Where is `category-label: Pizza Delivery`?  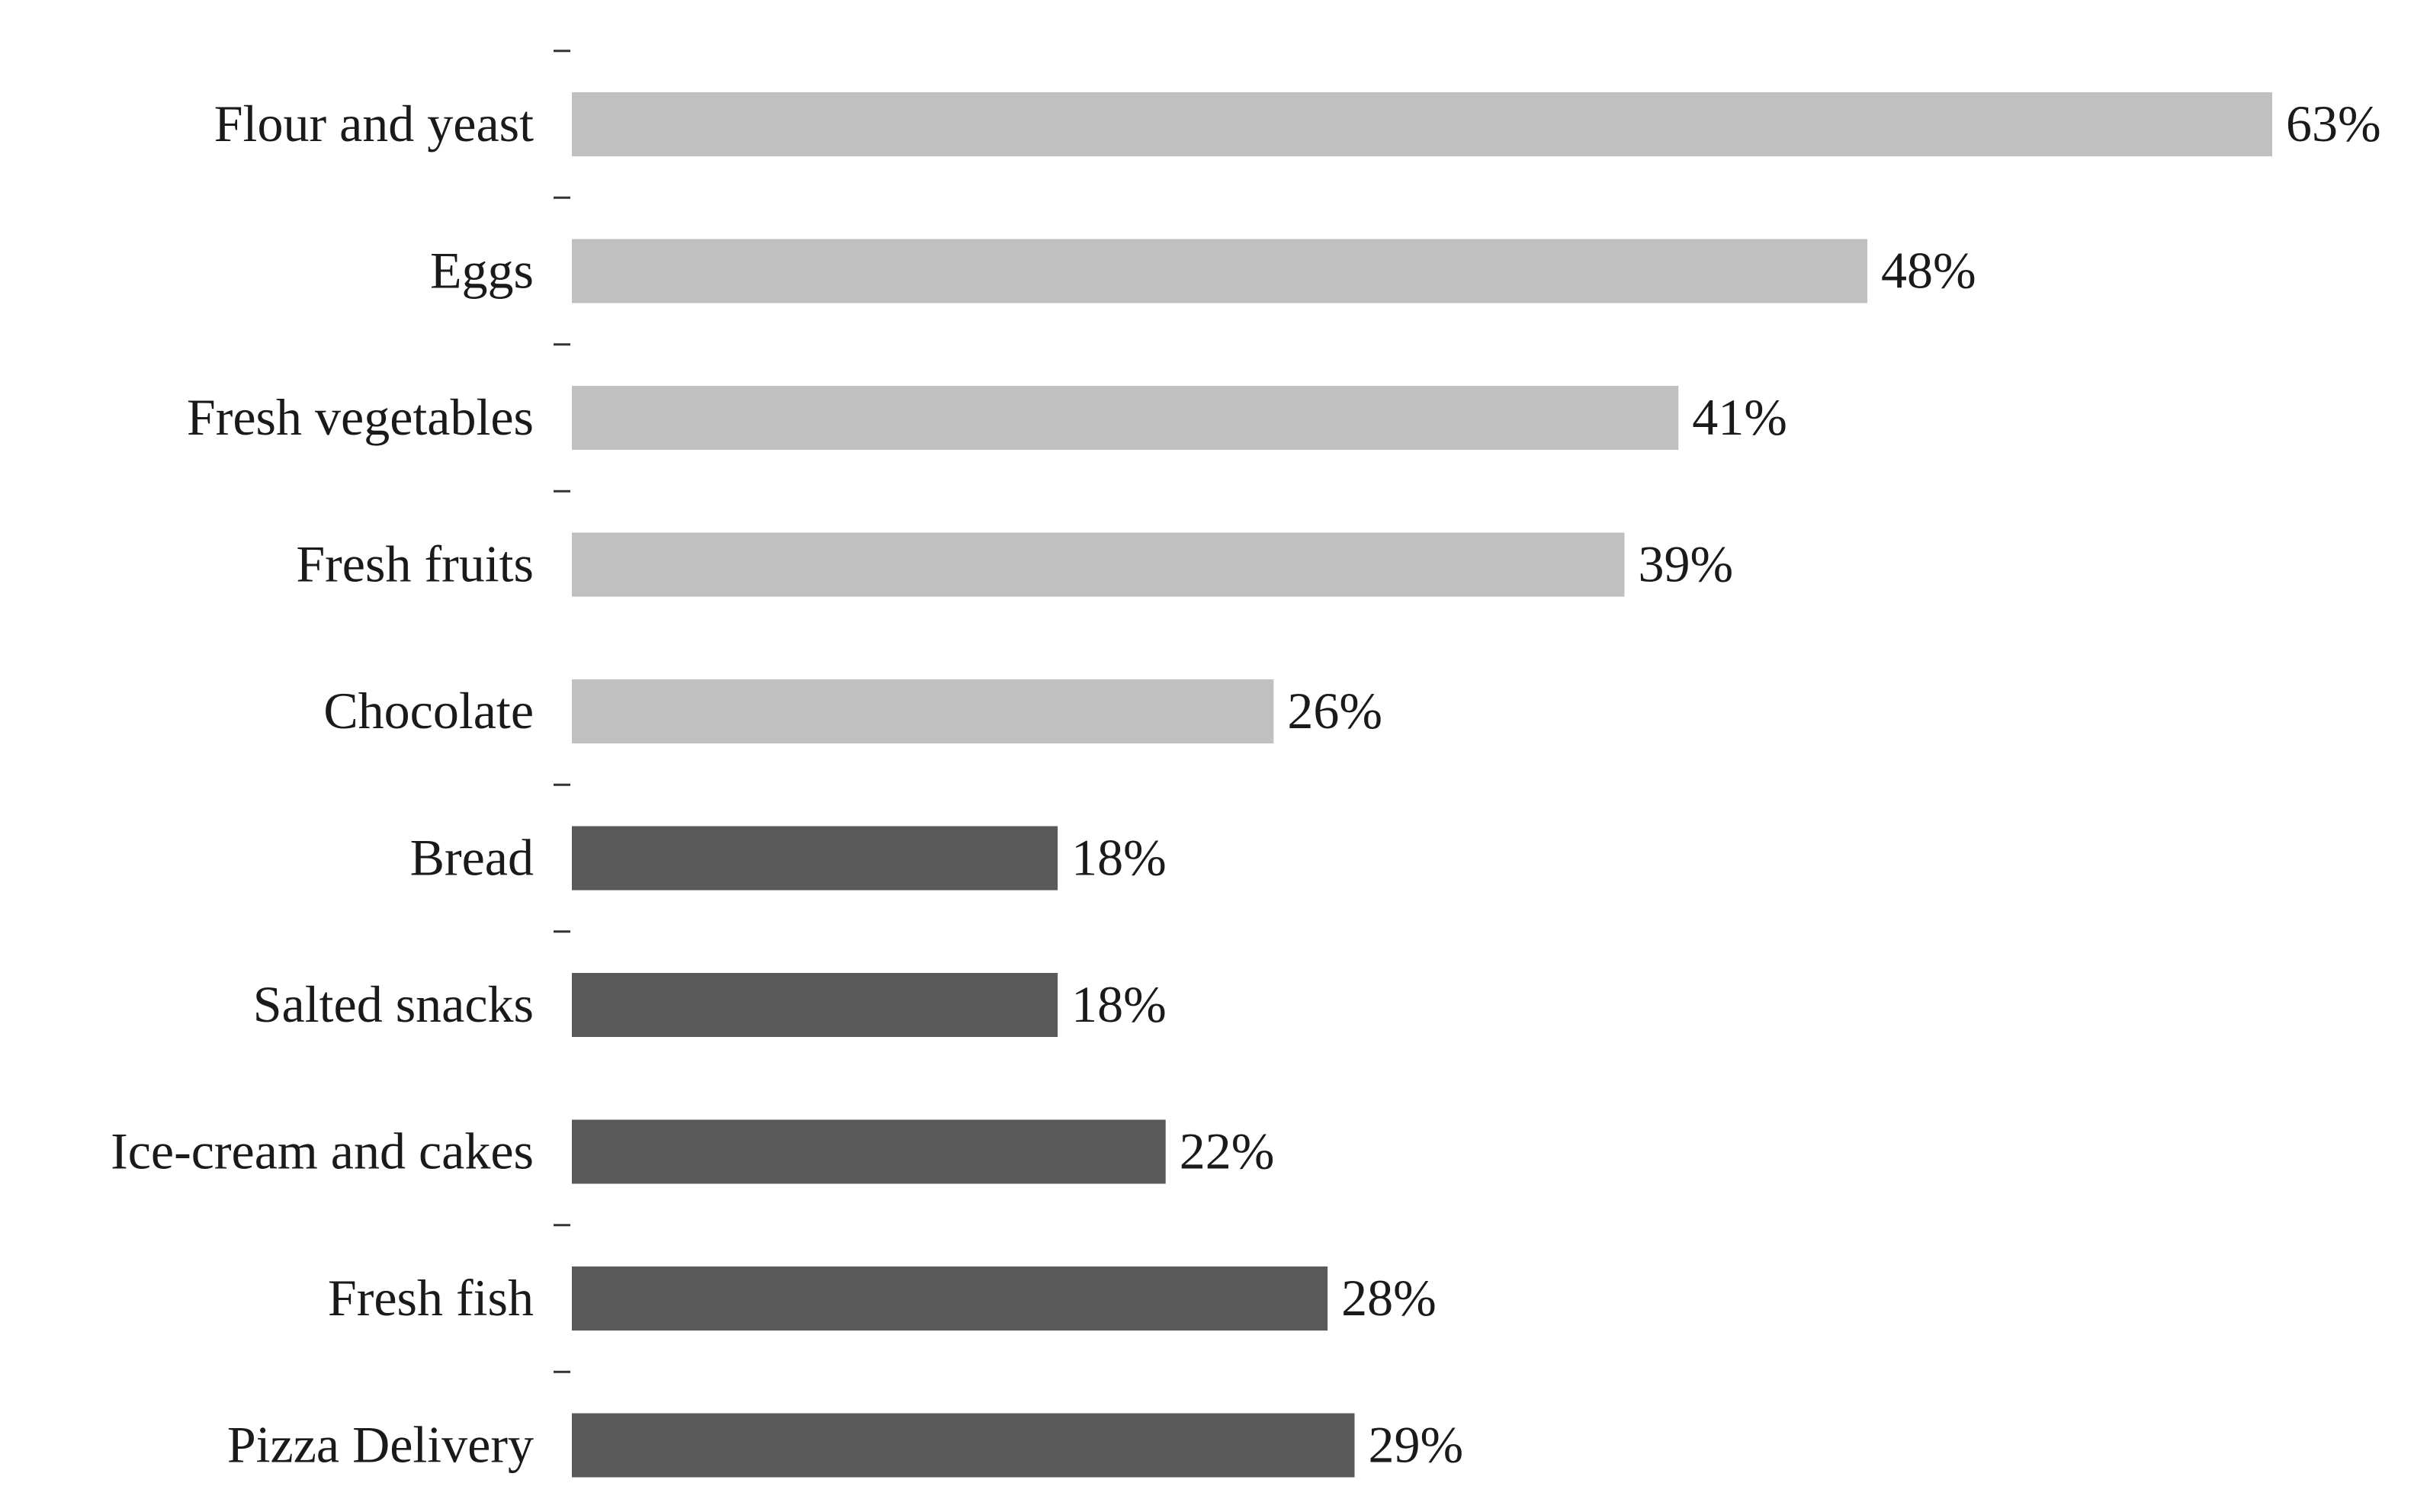
category-label: Pizza Delivery is located at coordinates (380, 1445).